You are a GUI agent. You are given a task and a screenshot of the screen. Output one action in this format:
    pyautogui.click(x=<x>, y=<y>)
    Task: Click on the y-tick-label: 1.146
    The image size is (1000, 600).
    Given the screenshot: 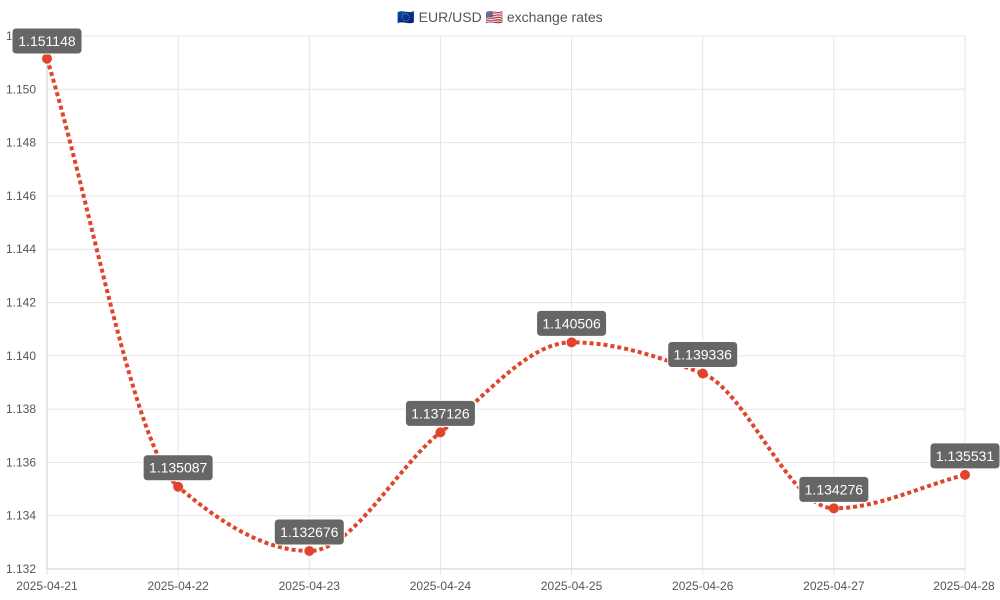 What is the action you would take?
    pyautogui.click(x=21, y=196)
    